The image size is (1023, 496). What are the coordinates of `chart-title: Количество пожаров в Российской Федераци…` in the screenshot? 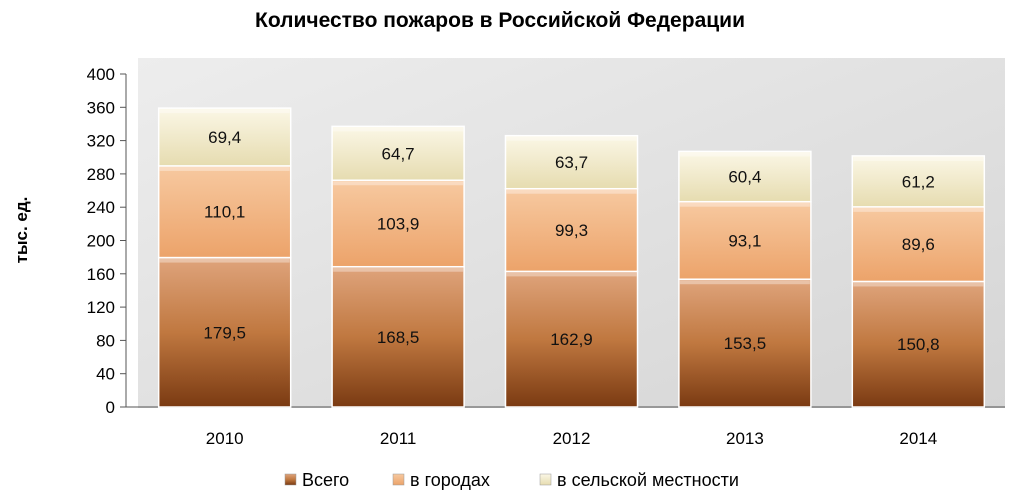 It's located at (500, 20).